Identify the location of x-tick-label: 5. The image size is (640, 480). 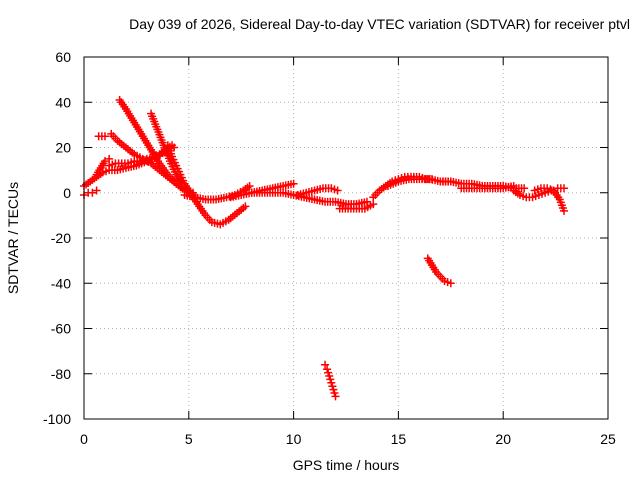
(189, 439).